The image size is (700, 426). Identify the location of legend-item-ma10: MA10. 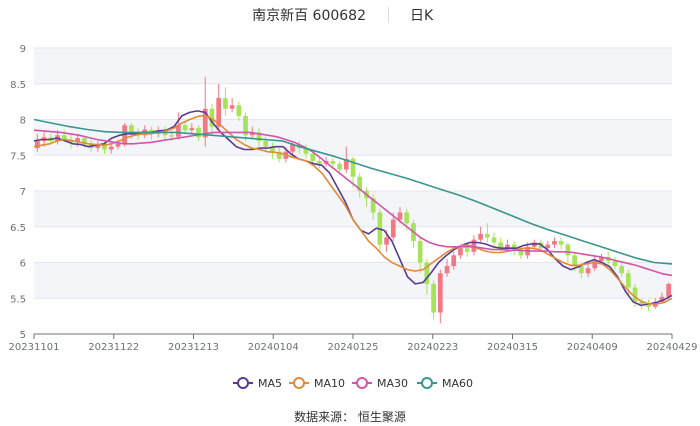
(317, 383).